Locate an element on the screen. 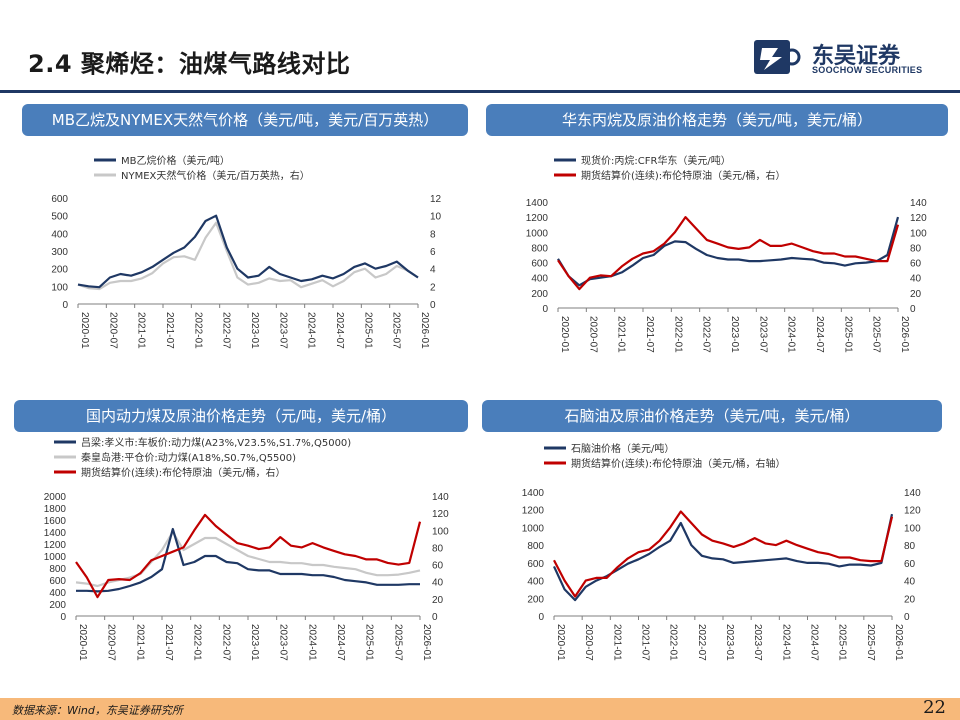 Image resolution: width=960 pixels, height=720 pixels. c4-x-tick-3: 2021-07 is located at coordinates (645, 642).